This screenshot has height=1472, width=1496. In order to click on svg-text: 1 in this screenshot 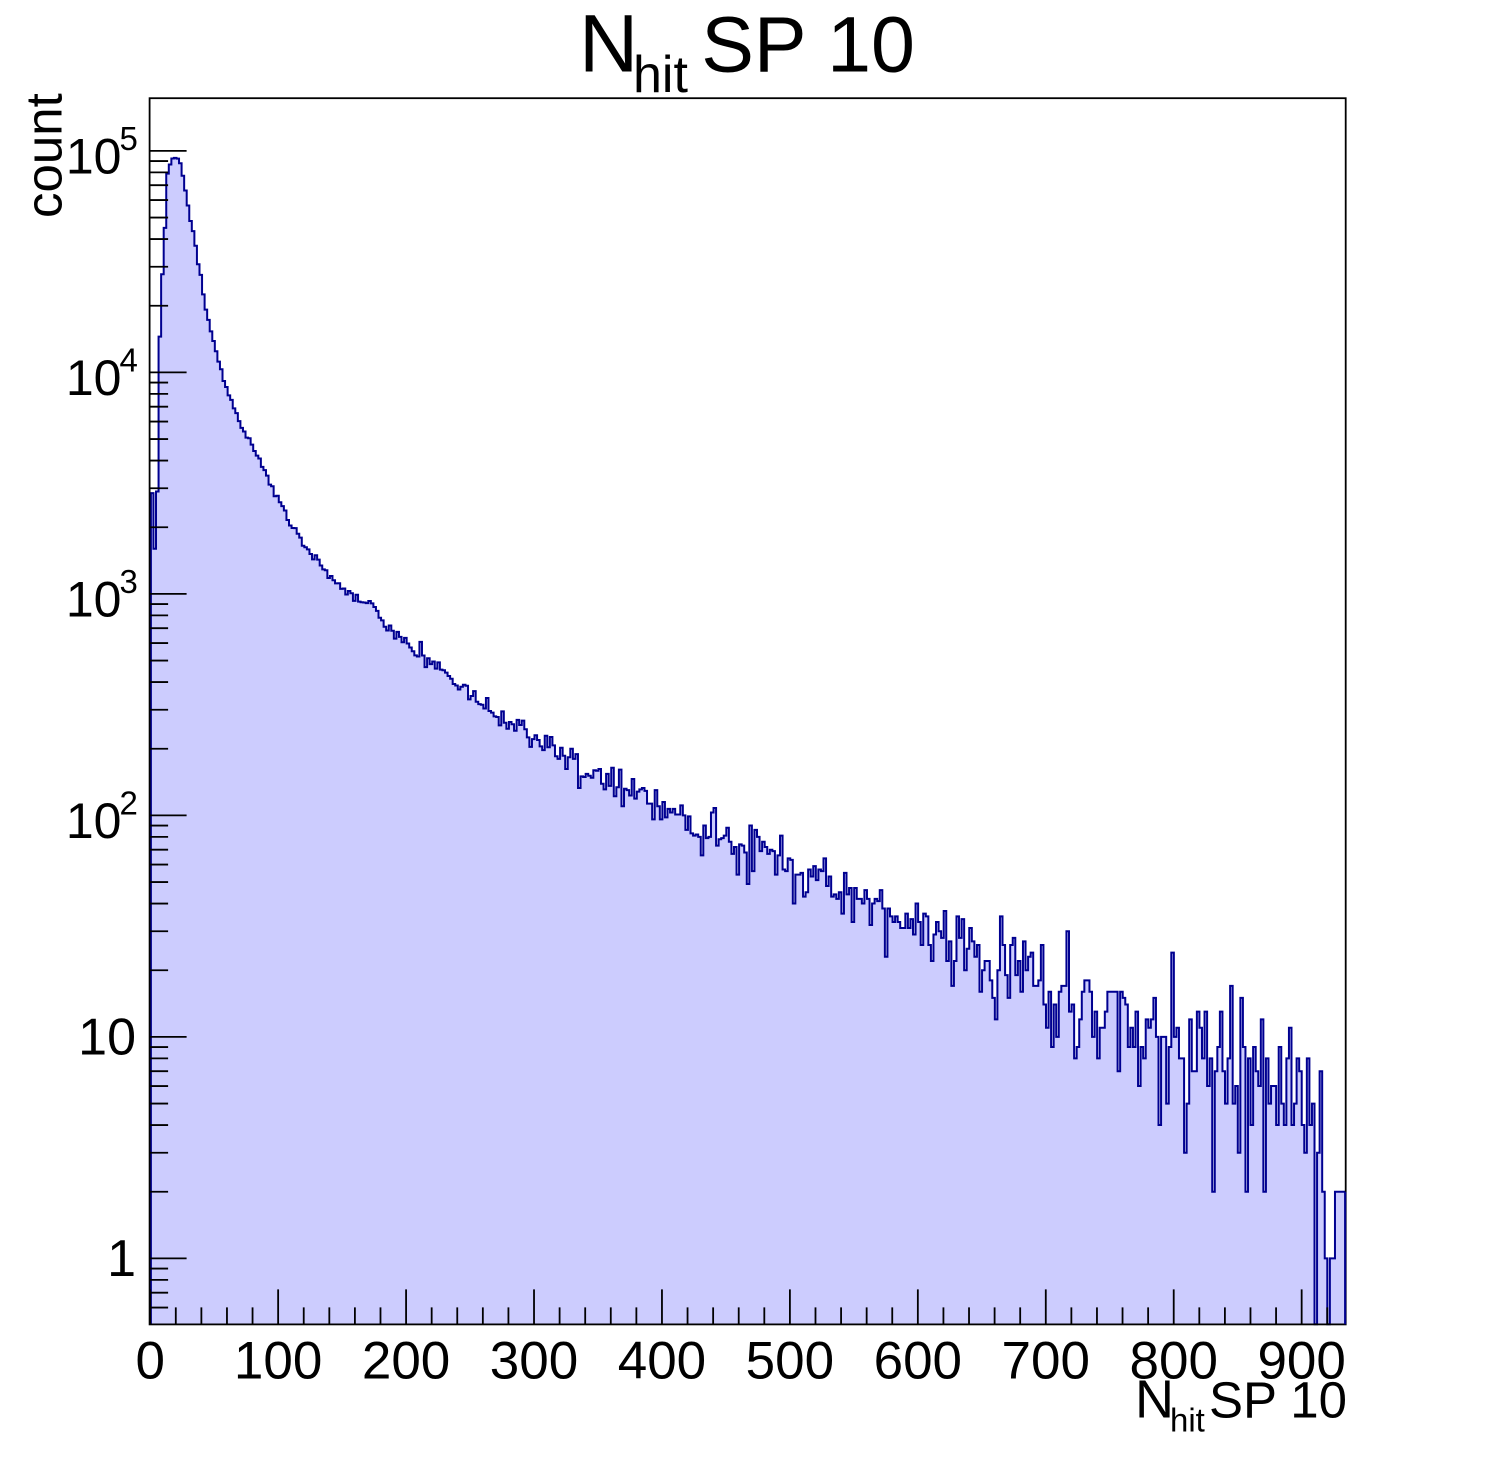, I will do `click(121, 1259)`.